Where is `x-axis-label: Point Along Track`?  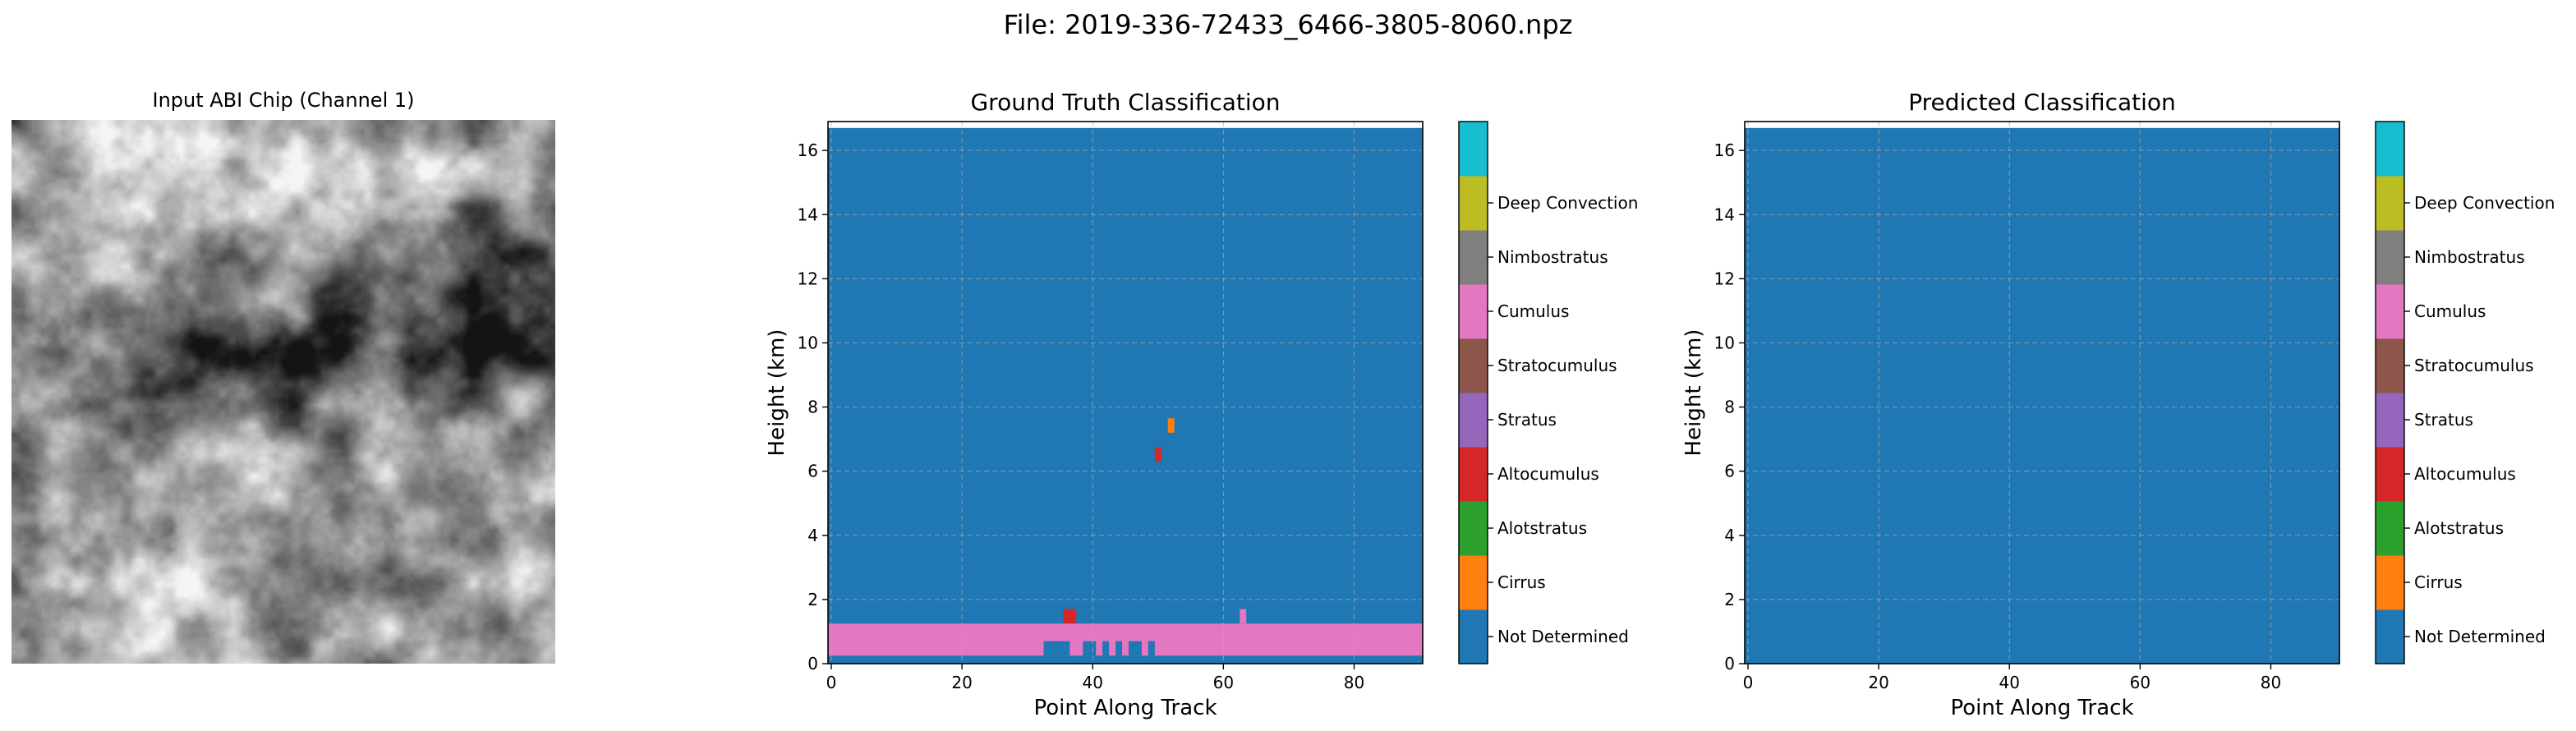
x-axis-label: Point Along Track is located at coordinates (1125, 708).